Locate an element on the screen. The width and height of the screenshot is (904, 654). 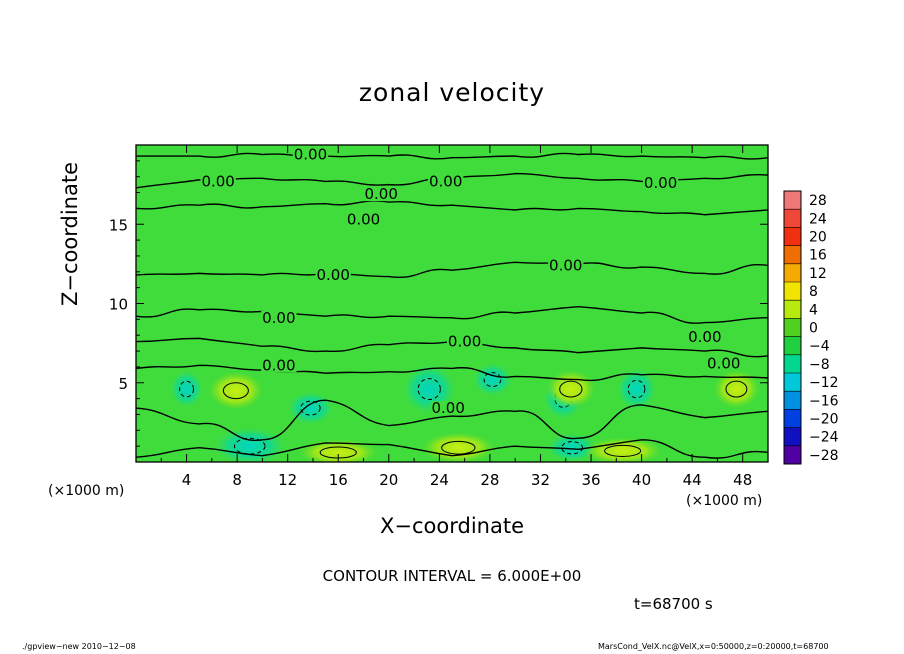
contour-label-13: 0.00 is located at coordinates (448, 408).